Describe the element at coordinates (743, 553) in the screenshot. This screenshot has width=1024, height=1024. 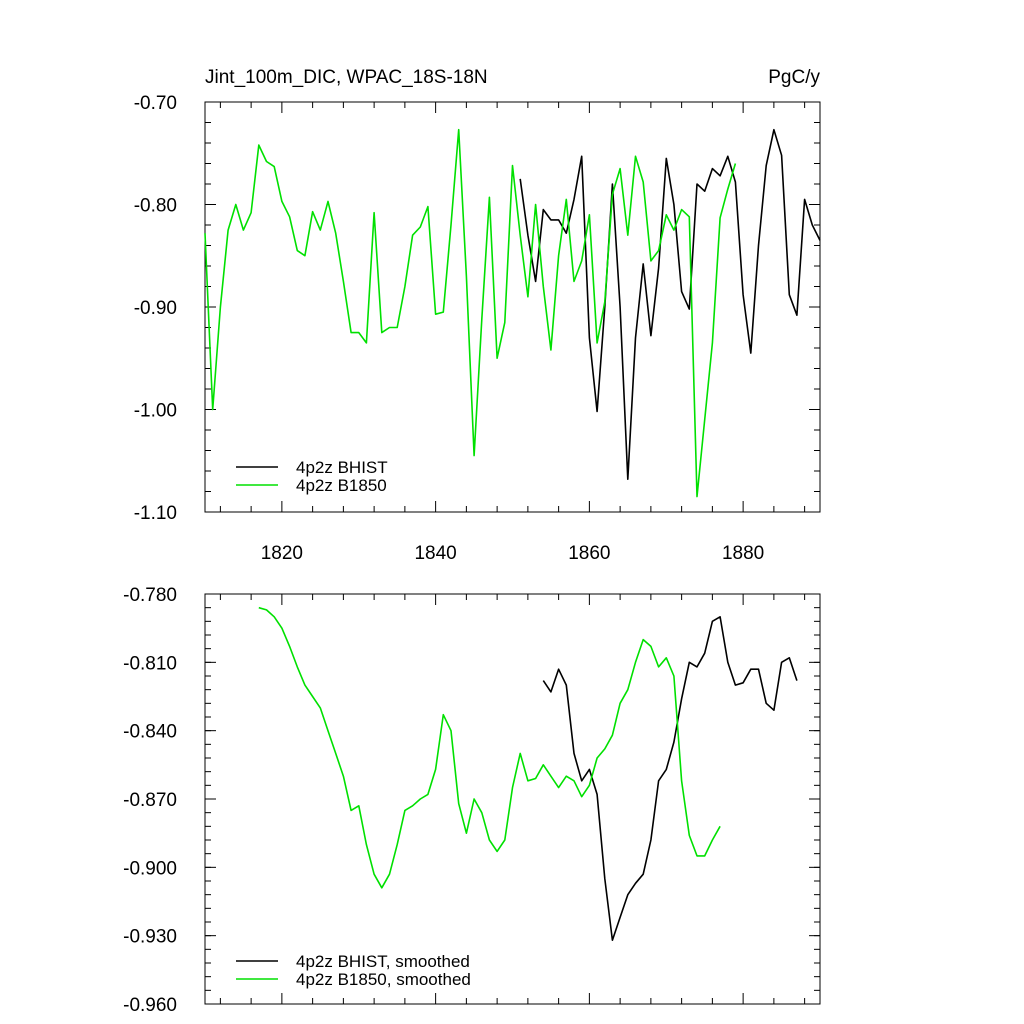
I see `top-xtick-label: 1880` at that location.